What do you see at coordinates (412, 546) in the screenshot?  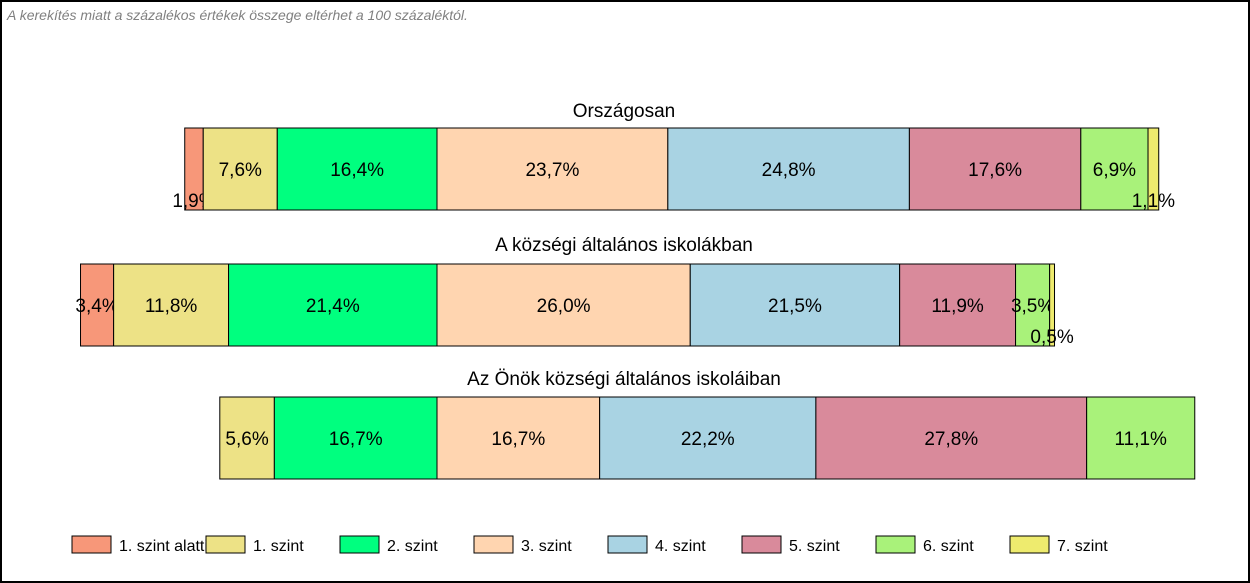 I see `legend-entry: 2. szint` at bounding box center [412, 546].